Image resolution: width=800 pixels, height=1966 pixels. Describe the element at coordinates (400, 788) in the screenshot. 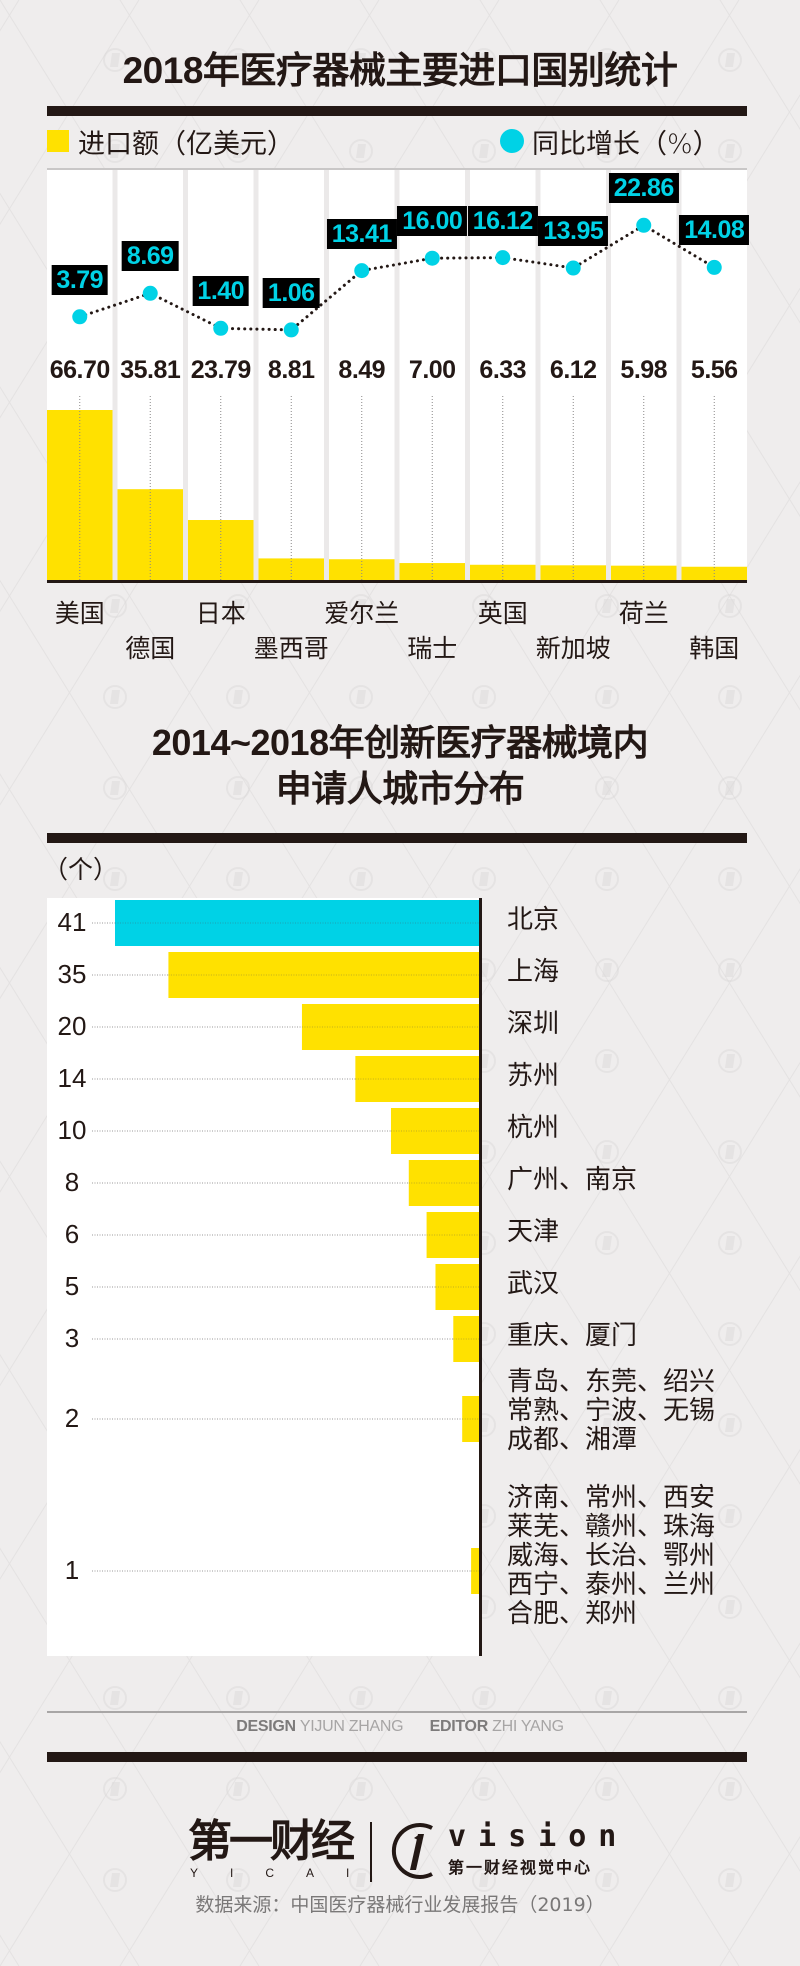

I see `chart2-title-line2: 申请人城市分布` at that location.